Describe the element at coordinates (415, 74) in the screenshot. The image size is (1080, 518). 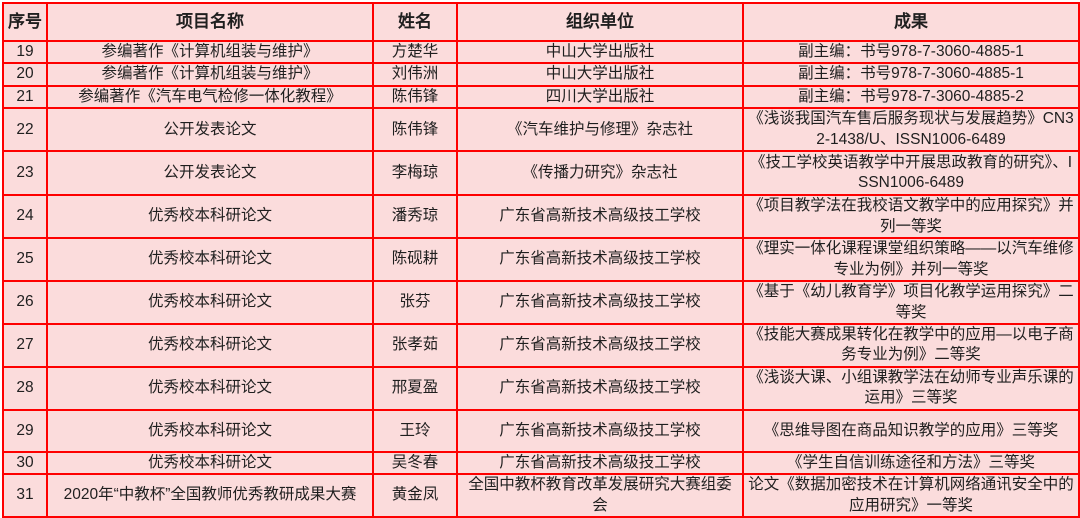
I see `cell-person-name: 刘伟洲` at that location.